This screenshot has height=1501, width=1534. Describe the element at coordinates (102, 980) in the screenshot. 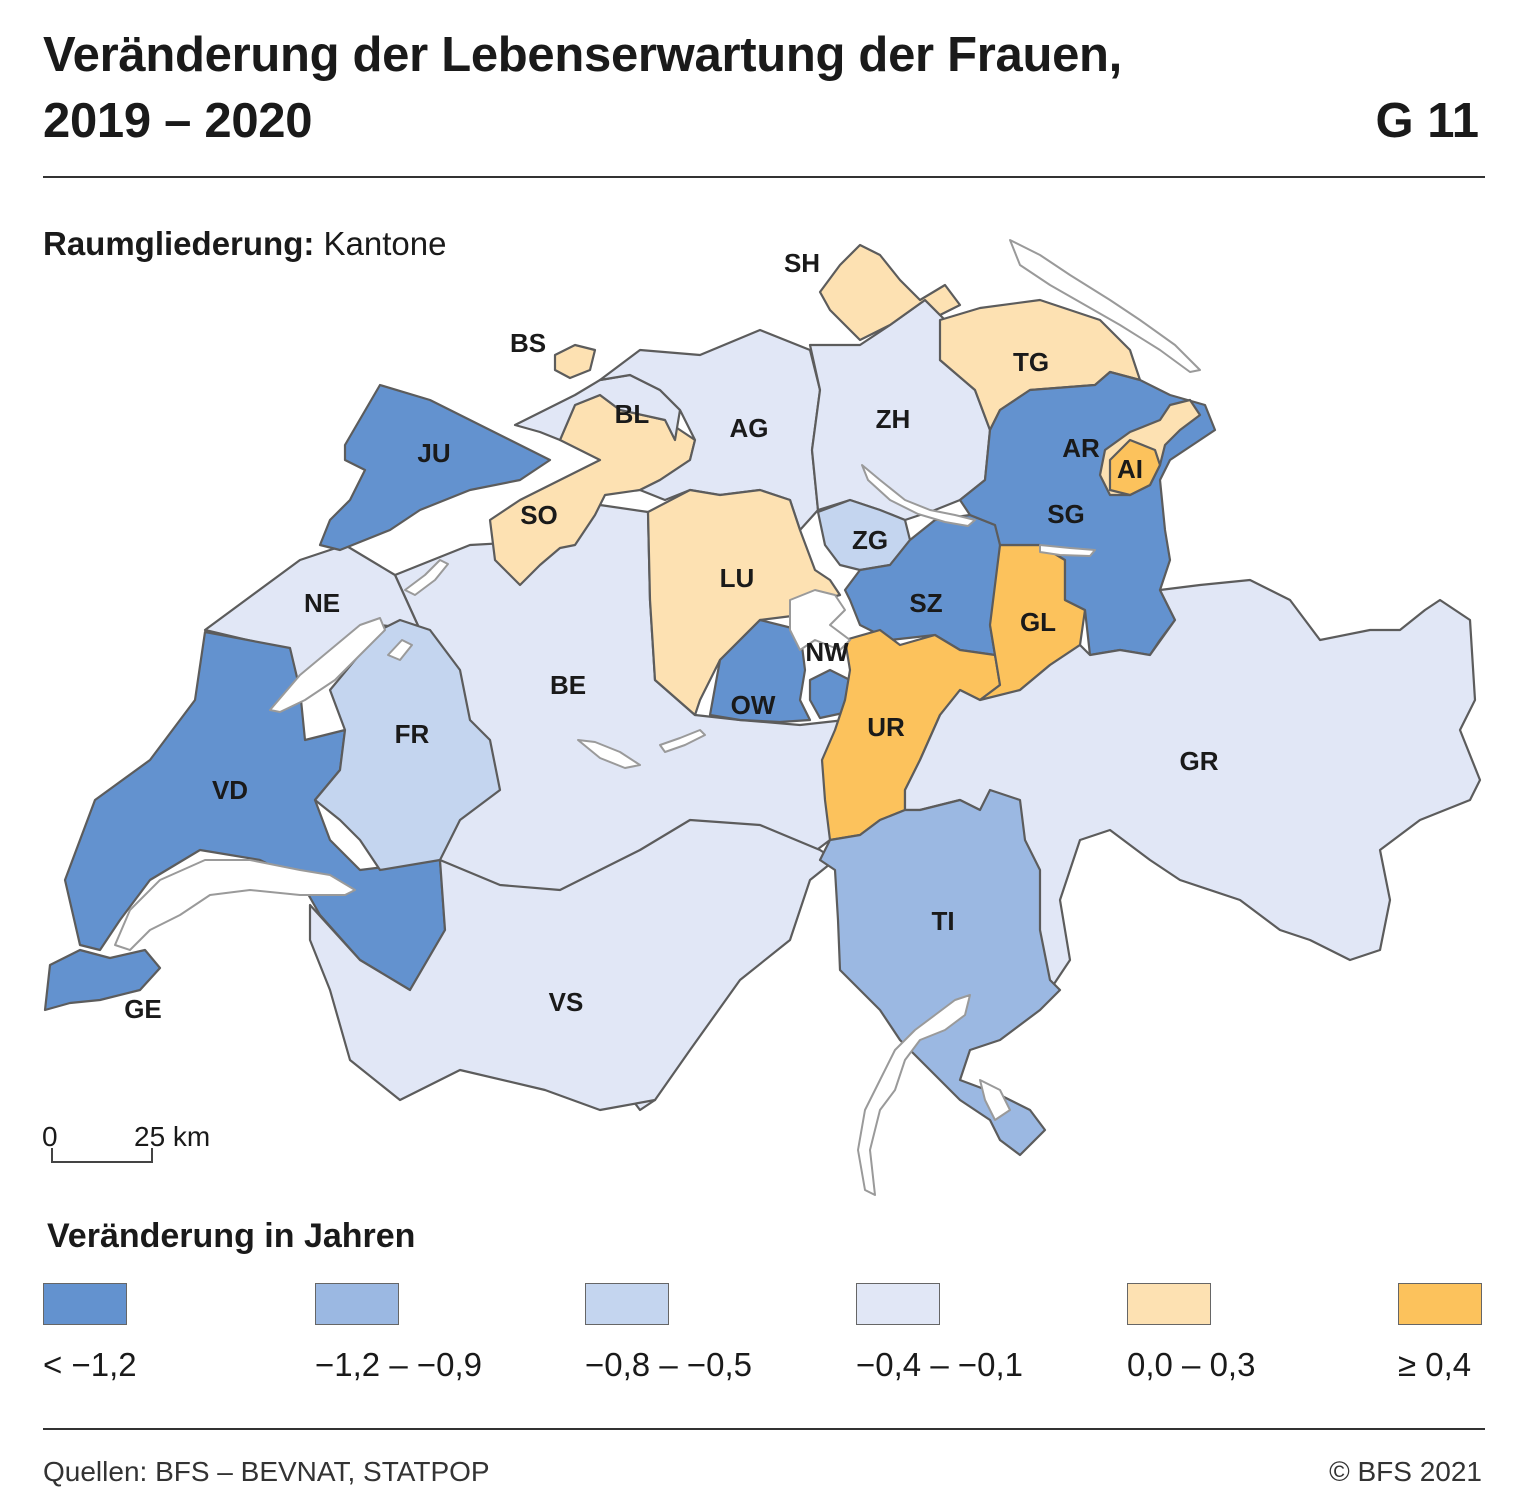

I see `region-GE` at that location.